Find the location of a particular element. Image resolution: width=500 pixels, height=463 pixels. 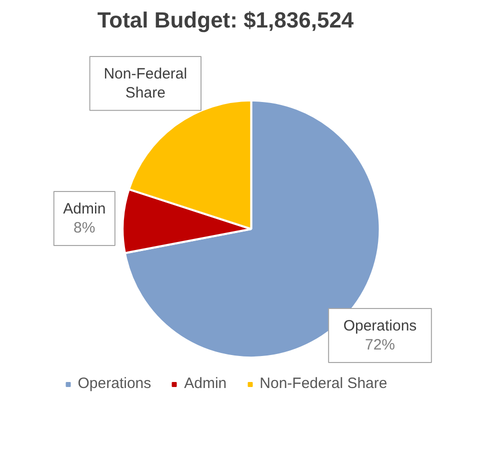

chart-title: Total Budget: $1,836,524 is located at coordinates (225, 20).